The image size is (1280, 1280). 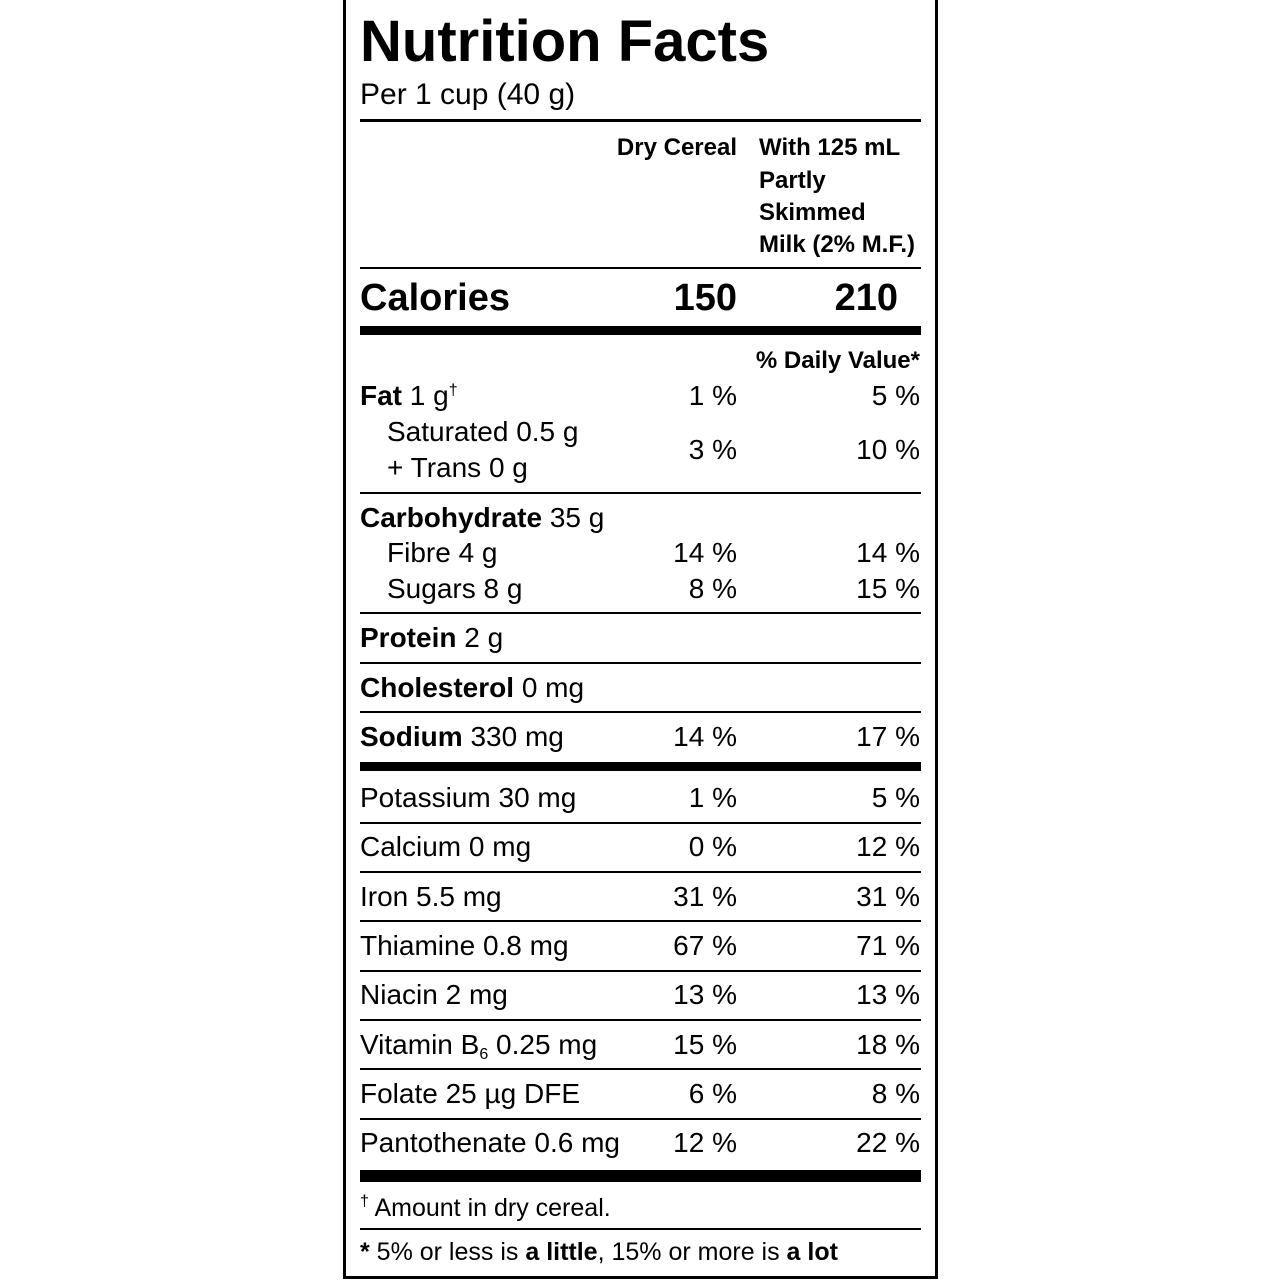 What do you see at coordinates (888, 449) in the screenshot?
I see `saturated-milk: 10 %` at bounding box center [888, 449].